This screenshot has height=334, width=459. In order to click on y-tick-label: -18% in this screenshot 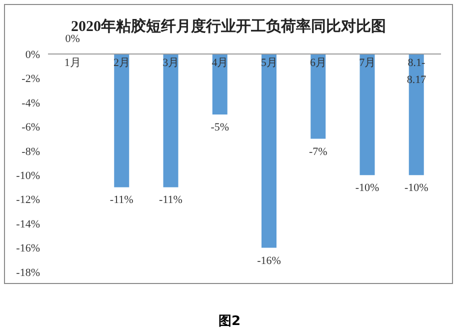, I will do `click(28, 272)`.